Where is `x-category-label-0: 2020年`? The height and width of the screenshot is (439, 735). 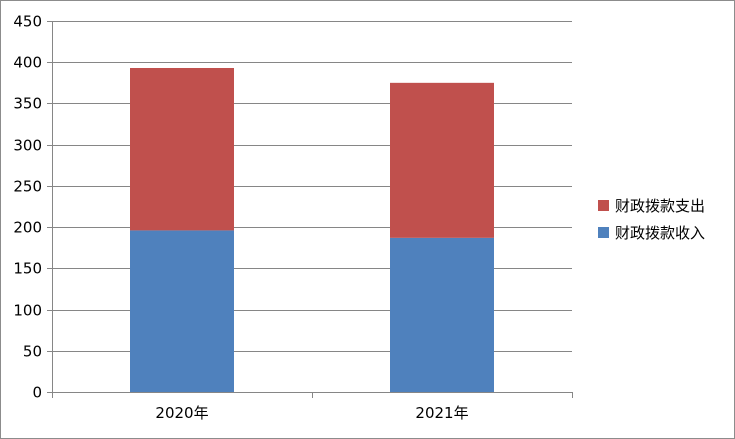 x-category-label-0: 2020年 is located at coordinates (181, 413).